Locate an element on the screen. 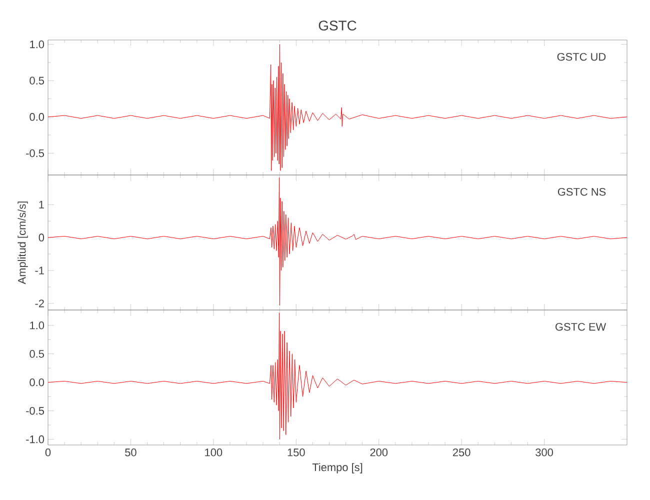 This screenshot has width=650, height=500. chart-title: GSTC is located at coordinates (337, 25).